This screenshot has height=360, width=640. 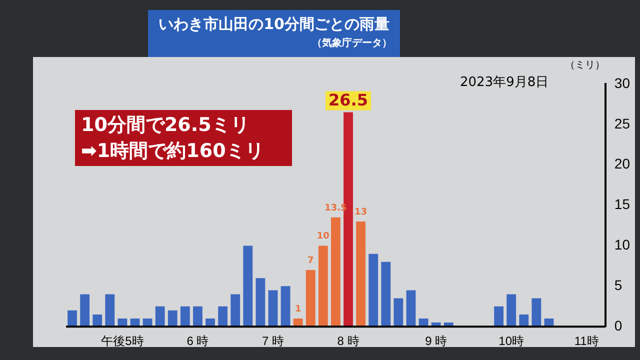 I want to click on annotation: 2023年9月8日, so click(x=504, y=82).